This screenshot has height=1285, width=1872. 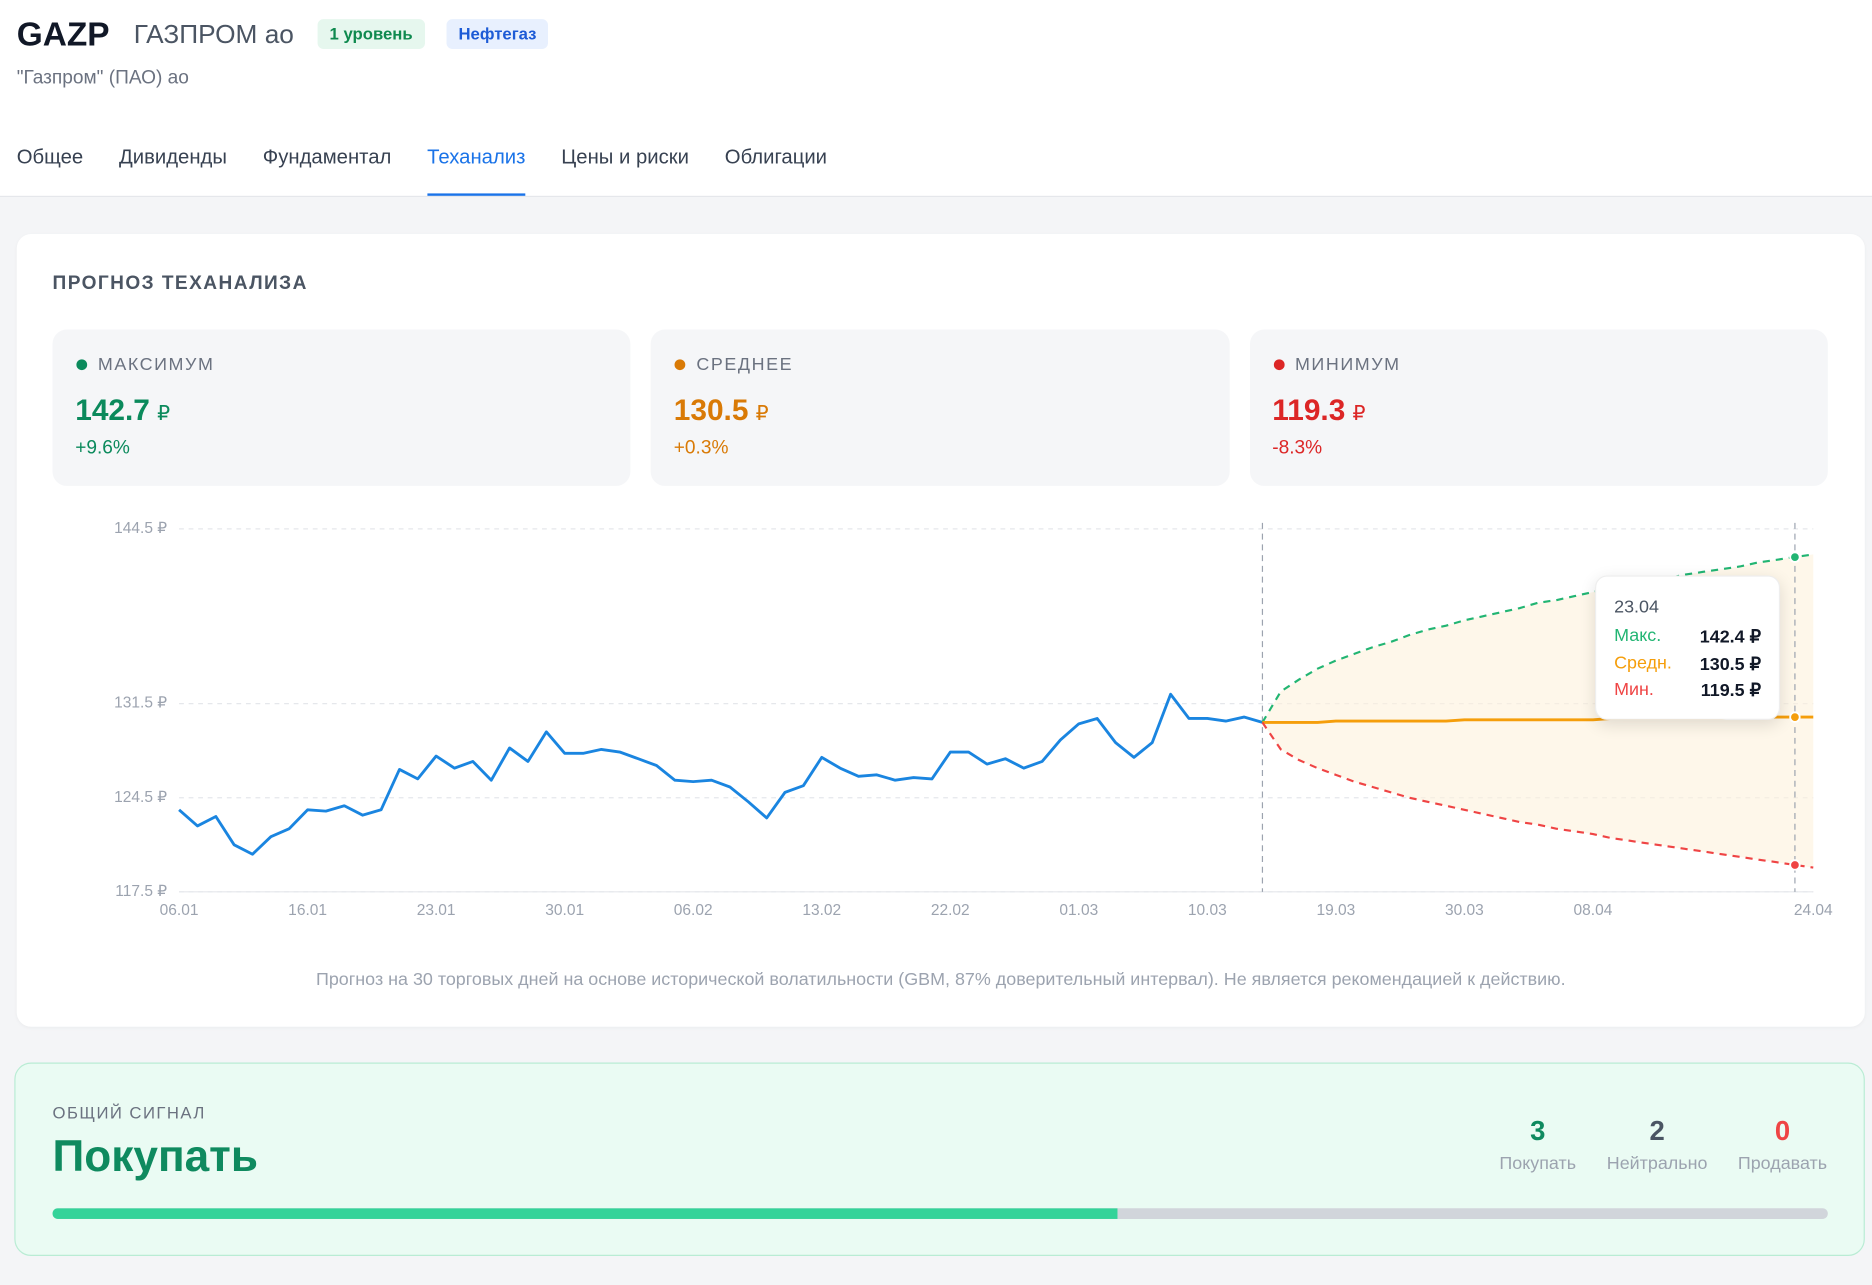 What do you see at coordinates (436, 910) in the screenshot?
I see `x-tick-label: 23.01` at bounding box center [436, 910].